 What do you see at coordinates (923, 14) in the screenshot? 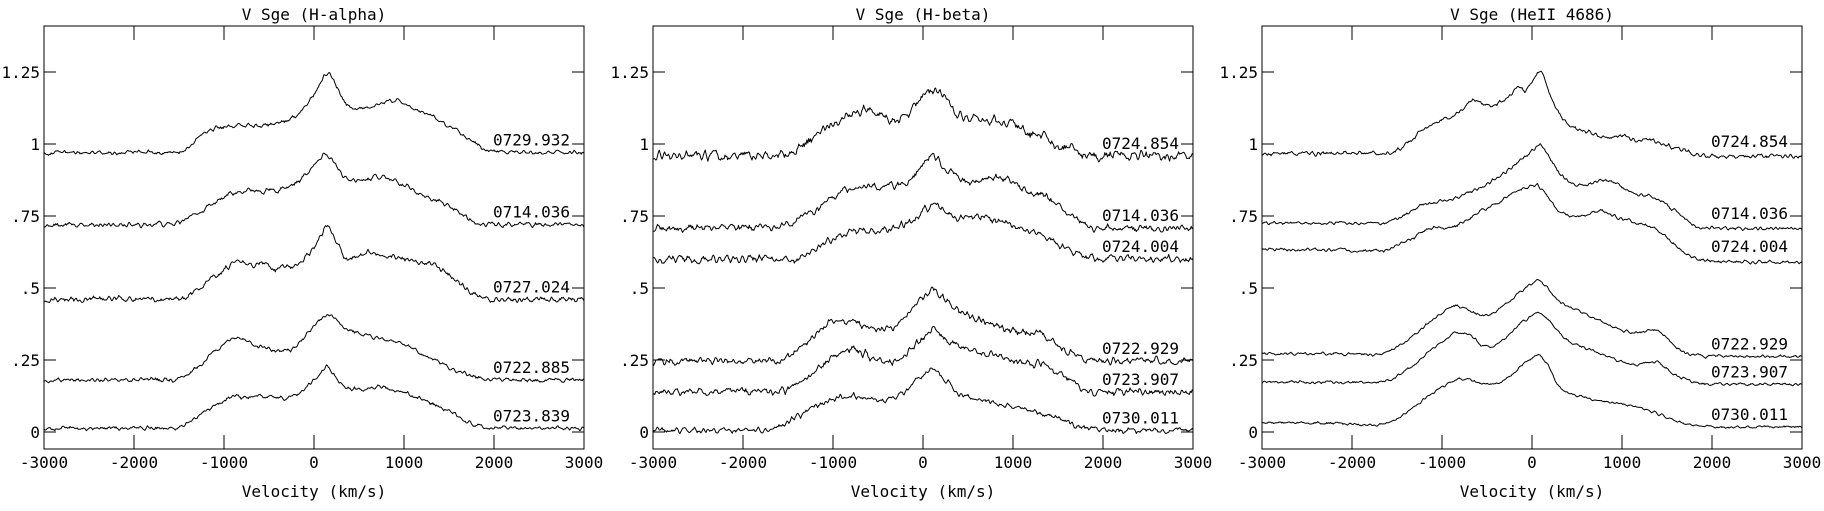
I see `plot-title: V Sge (H-beta)` at bounding box center [923, 14].